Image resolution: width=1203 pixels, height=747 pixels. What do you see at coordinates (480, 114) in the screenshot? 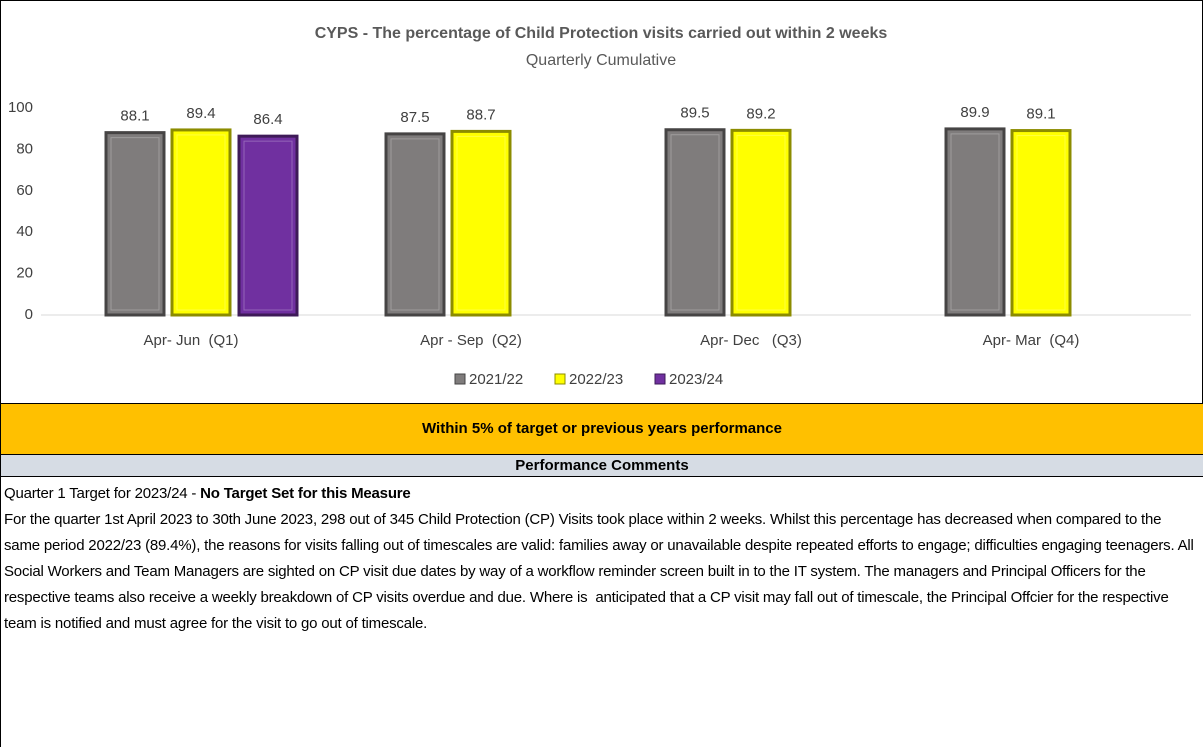
I see `data-label: 88.7` at bounding box center [480, 114].